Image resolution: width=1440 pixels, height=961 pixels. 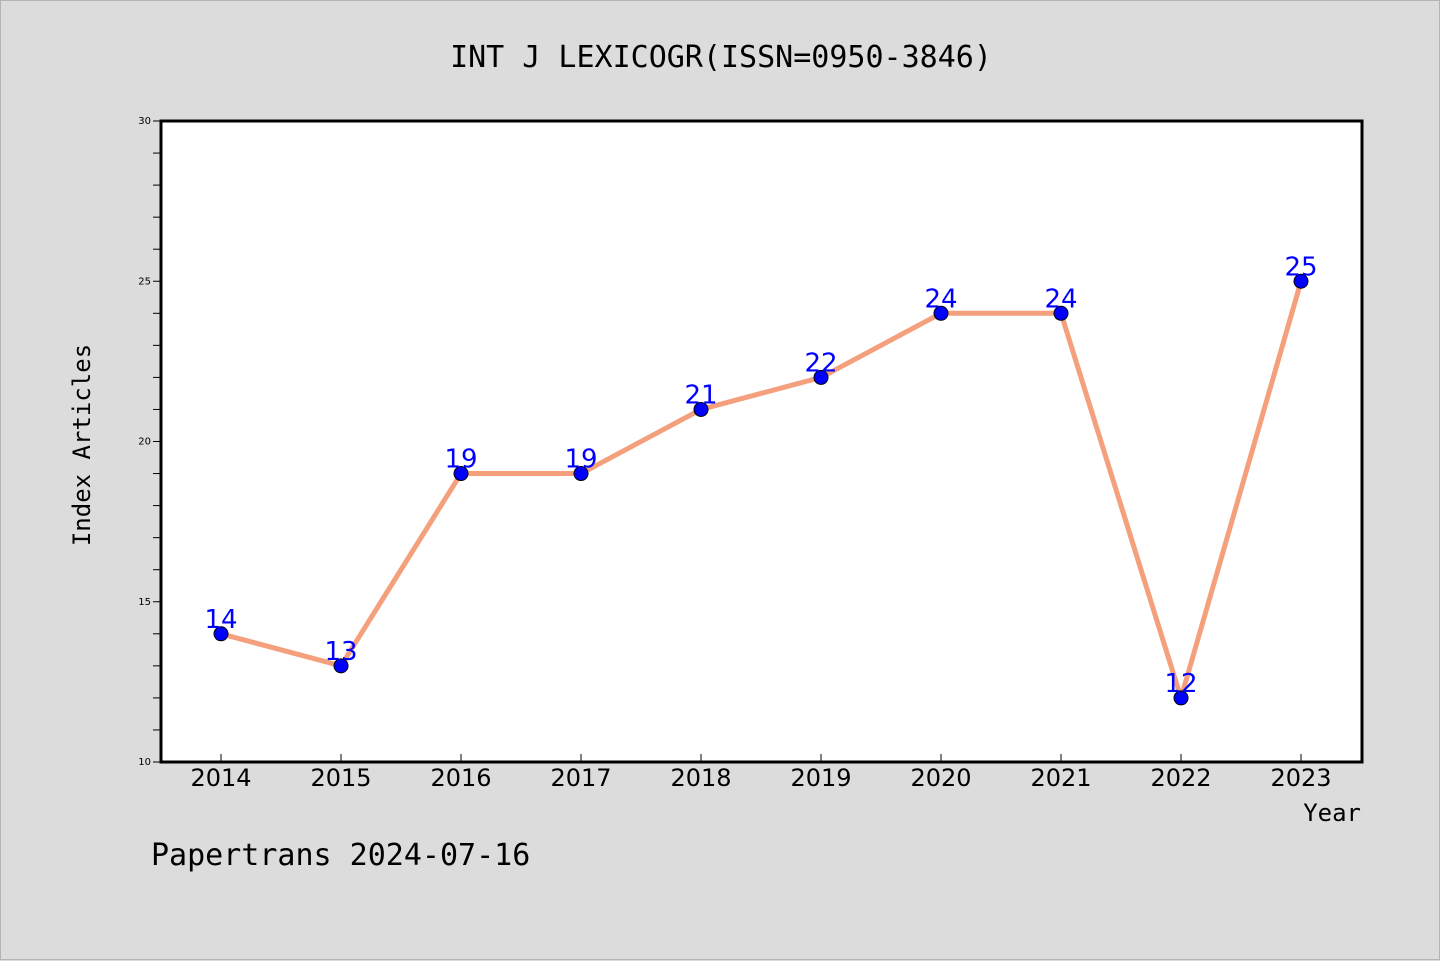 What do you see at coordinates (761, 773) in the screenshot?
I see `x-axis-ticks: 2014 2015 2016 2017 2018 2019 2020 2021 2022 2023` at bounding box center [761, 773].